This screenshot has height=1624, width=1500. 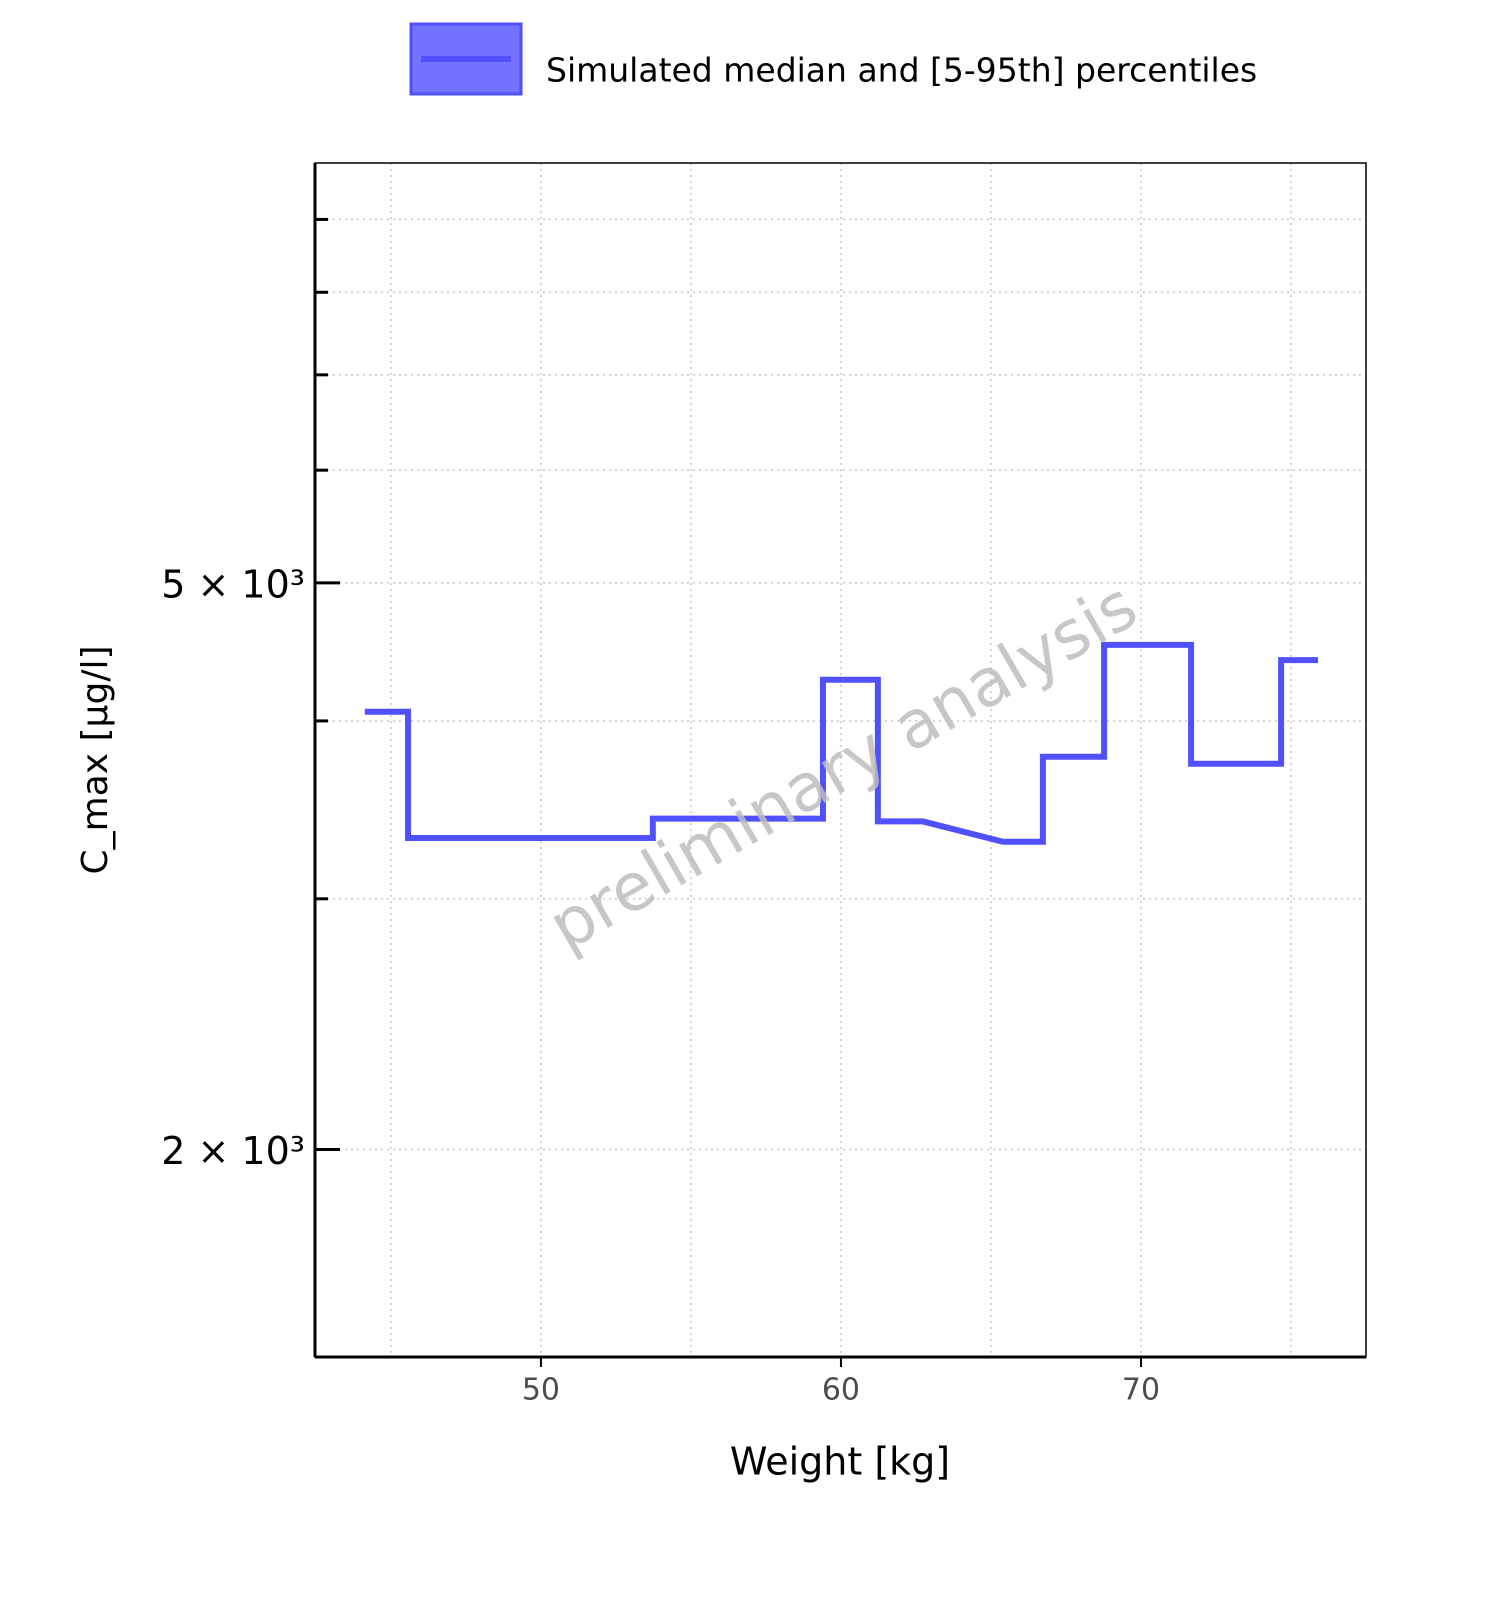 What do you see at coordinates (1141, 1390) in the screenshot?
I see `x-tick-label: 70` at bounding box center [1141, 1390].